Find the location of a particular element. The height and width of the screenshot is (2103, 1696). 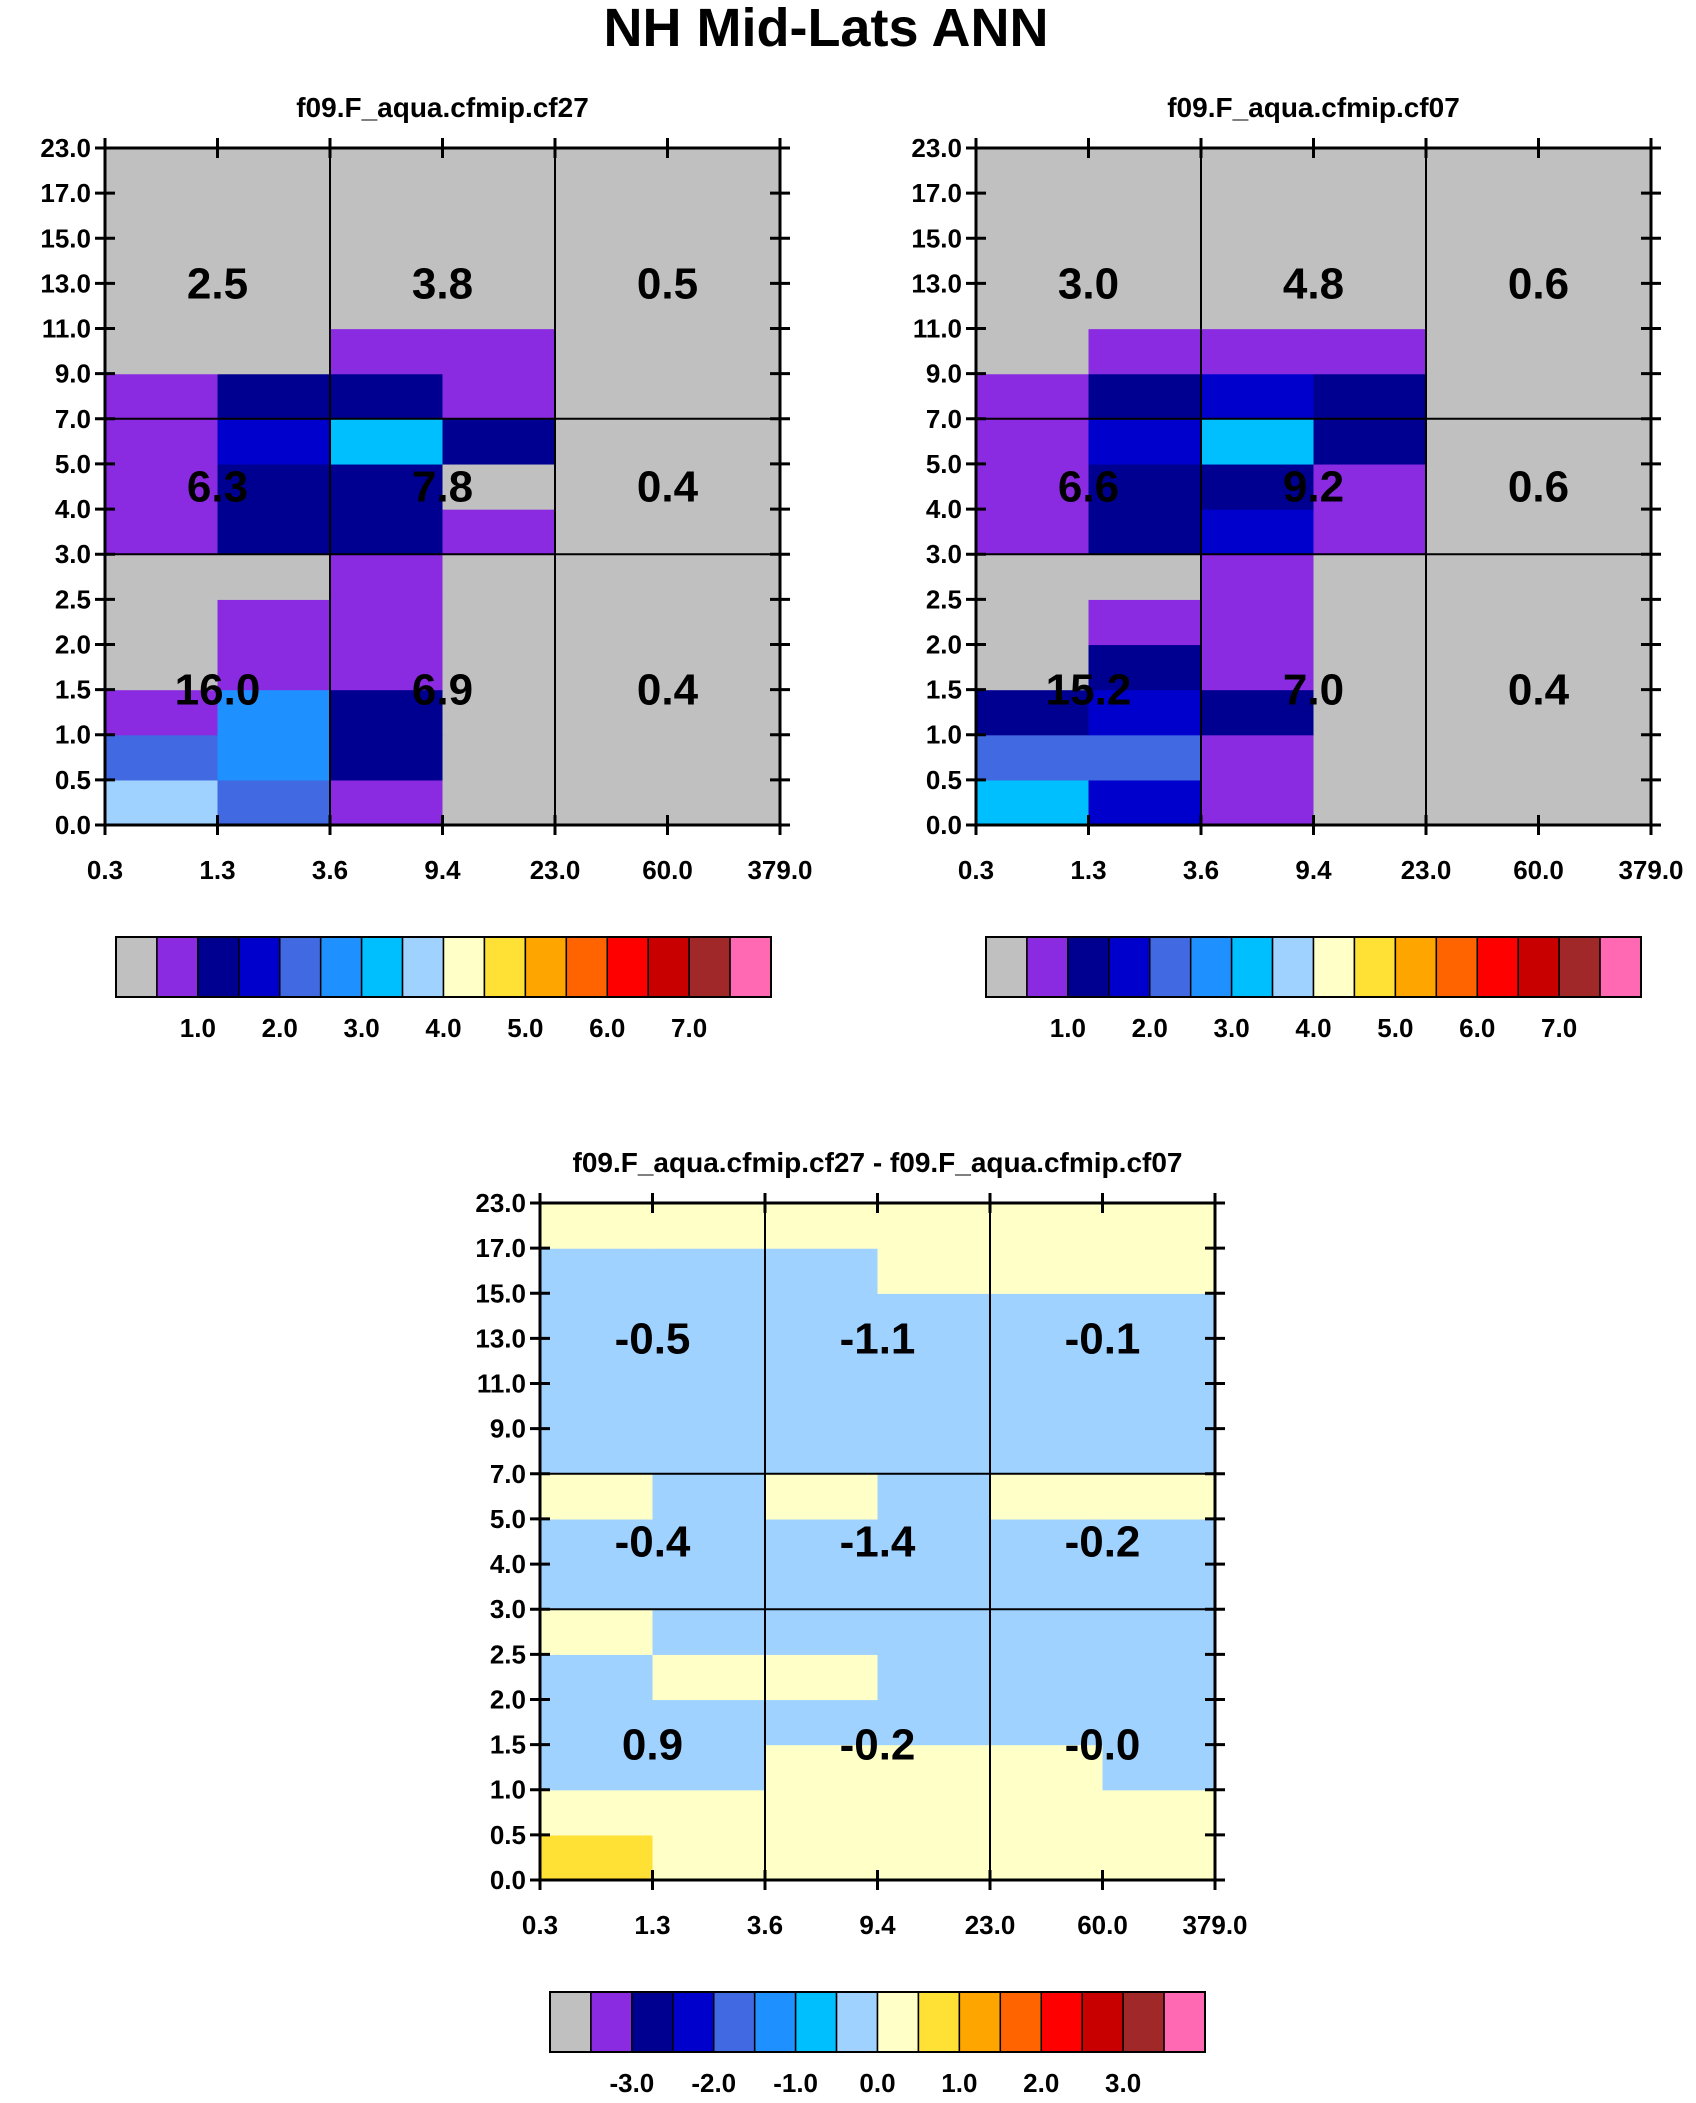

figure-title: NH Mid-Lats ANN is located at coordinates (826, 29).